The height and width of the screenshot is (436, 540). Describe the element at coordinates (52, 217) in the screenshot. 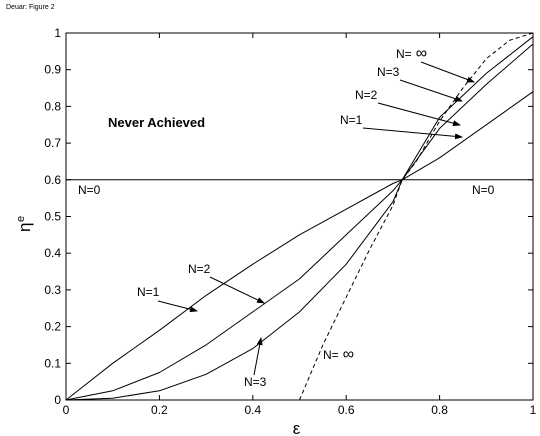

I see `y-tick-label: 0.5` at that location.